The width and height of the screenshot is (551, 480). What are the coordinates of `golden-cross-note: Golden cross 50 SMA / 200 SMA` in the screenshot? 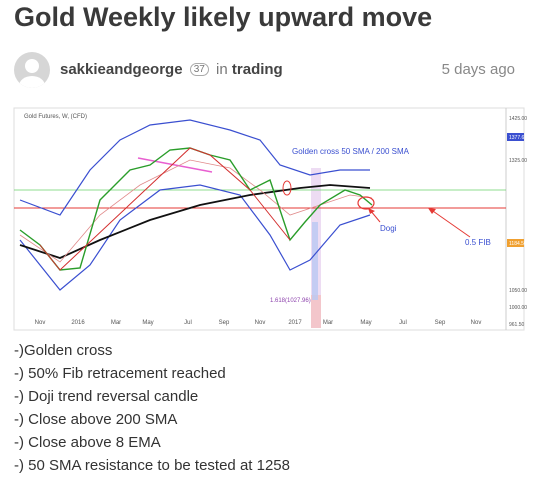 It's located at (351, 151).